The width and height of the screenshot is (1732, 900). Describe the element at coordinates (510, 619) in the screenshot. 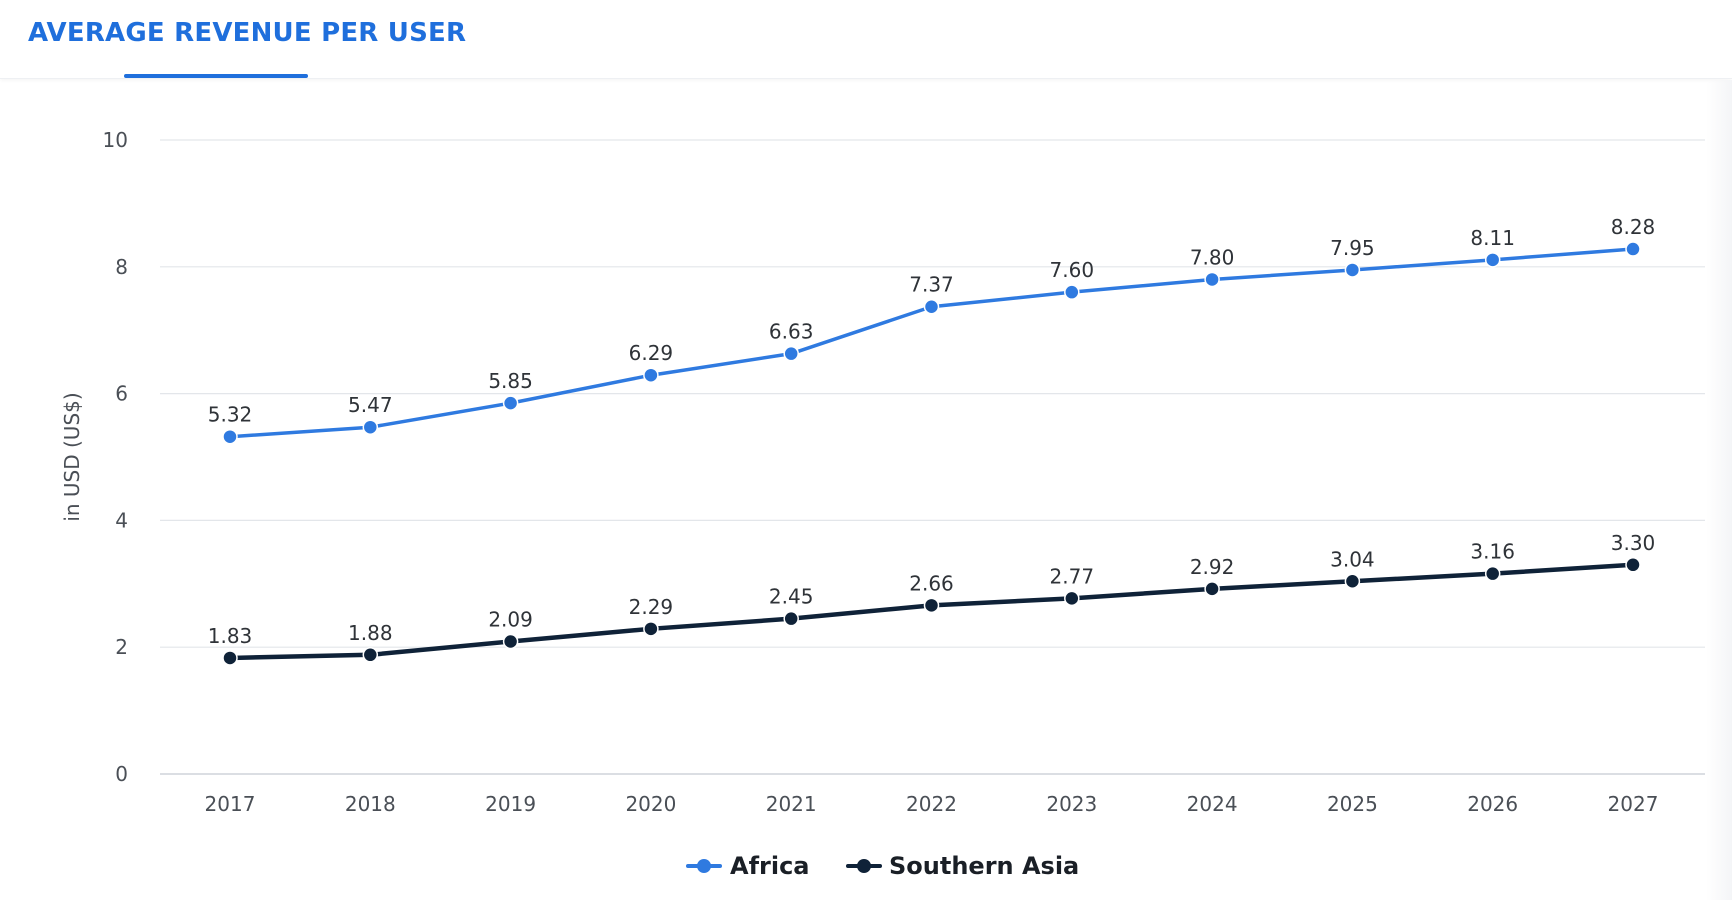

I see `data-label: 2.09` at that location.